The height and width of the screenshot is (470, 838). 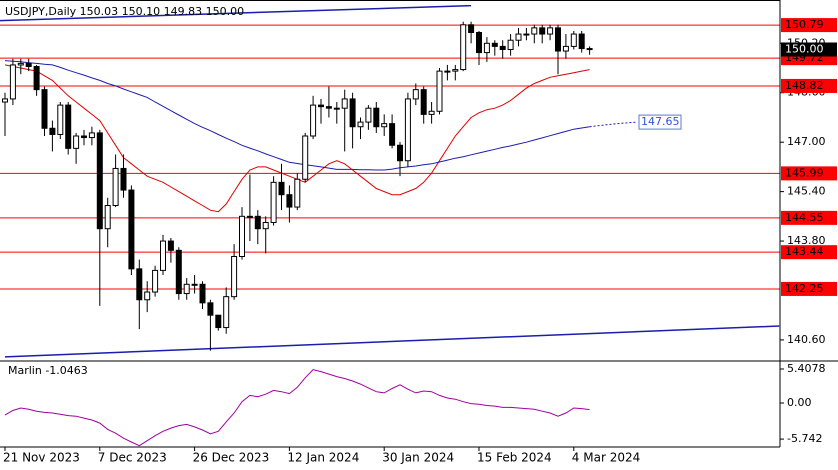 I want to click on annotation-box, so click(x=660, y=122).